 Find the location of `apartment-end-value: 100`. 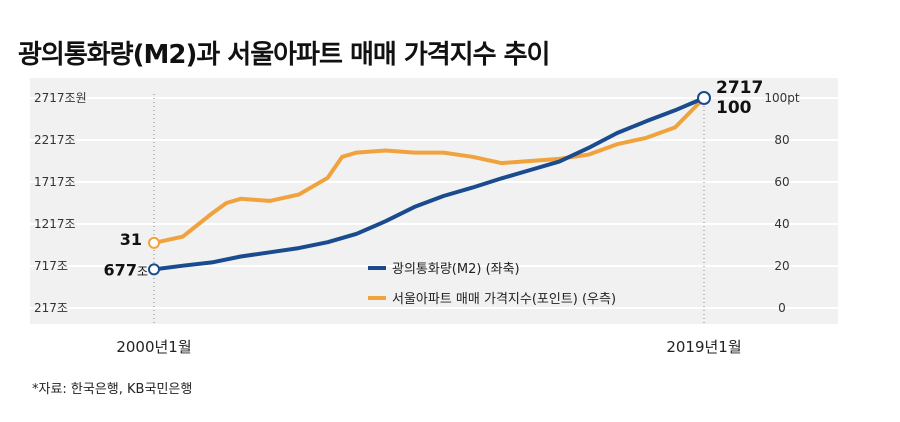

apartment-end-value: 100 is located at coordinates (734, 108).